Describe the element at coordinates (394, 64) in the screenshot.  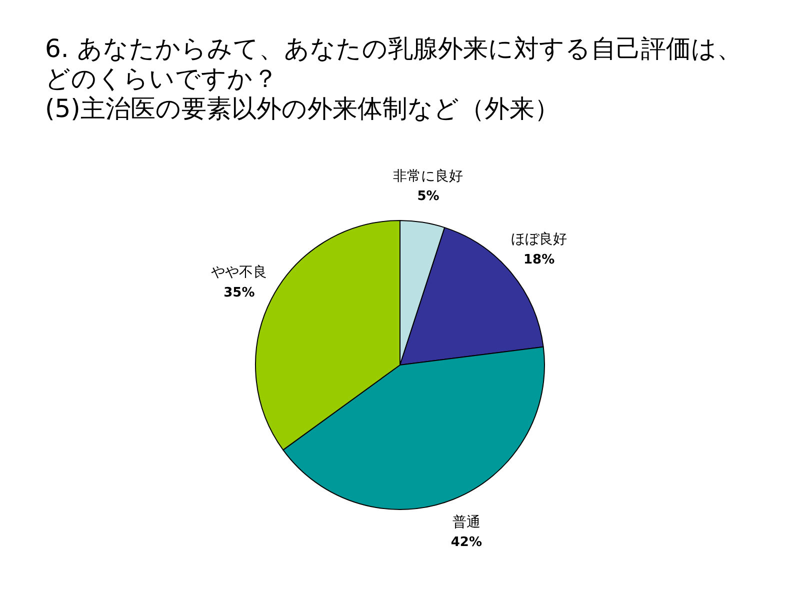
I see `chart-title: 6. あなたからみて、あなたの乳腺外来に対する自己評価は、どのくらいですか？` at that location.